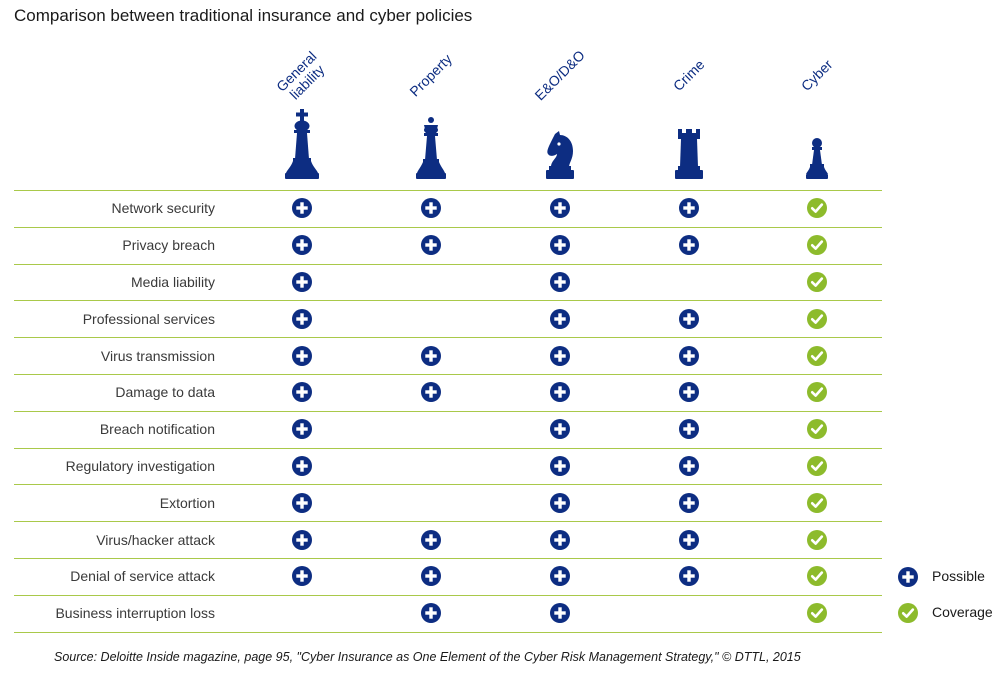 This screenshot has height=677, width=1000. What do you see at coordinates (187, 503) in the screenshot?
I see `row-label: Extortion` at bounding box center [187, 503].